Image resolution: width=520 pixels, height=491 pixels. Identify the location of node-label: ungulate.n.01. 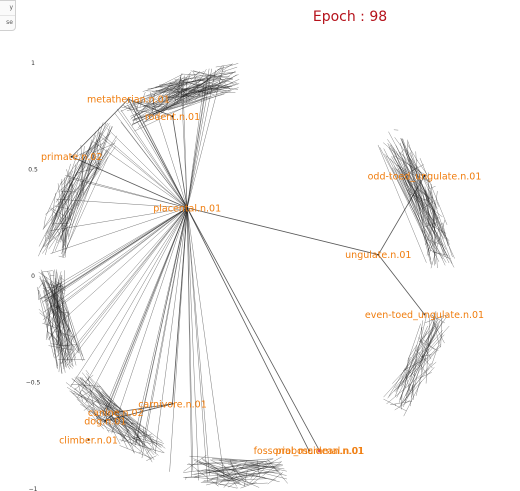
(378, 255).